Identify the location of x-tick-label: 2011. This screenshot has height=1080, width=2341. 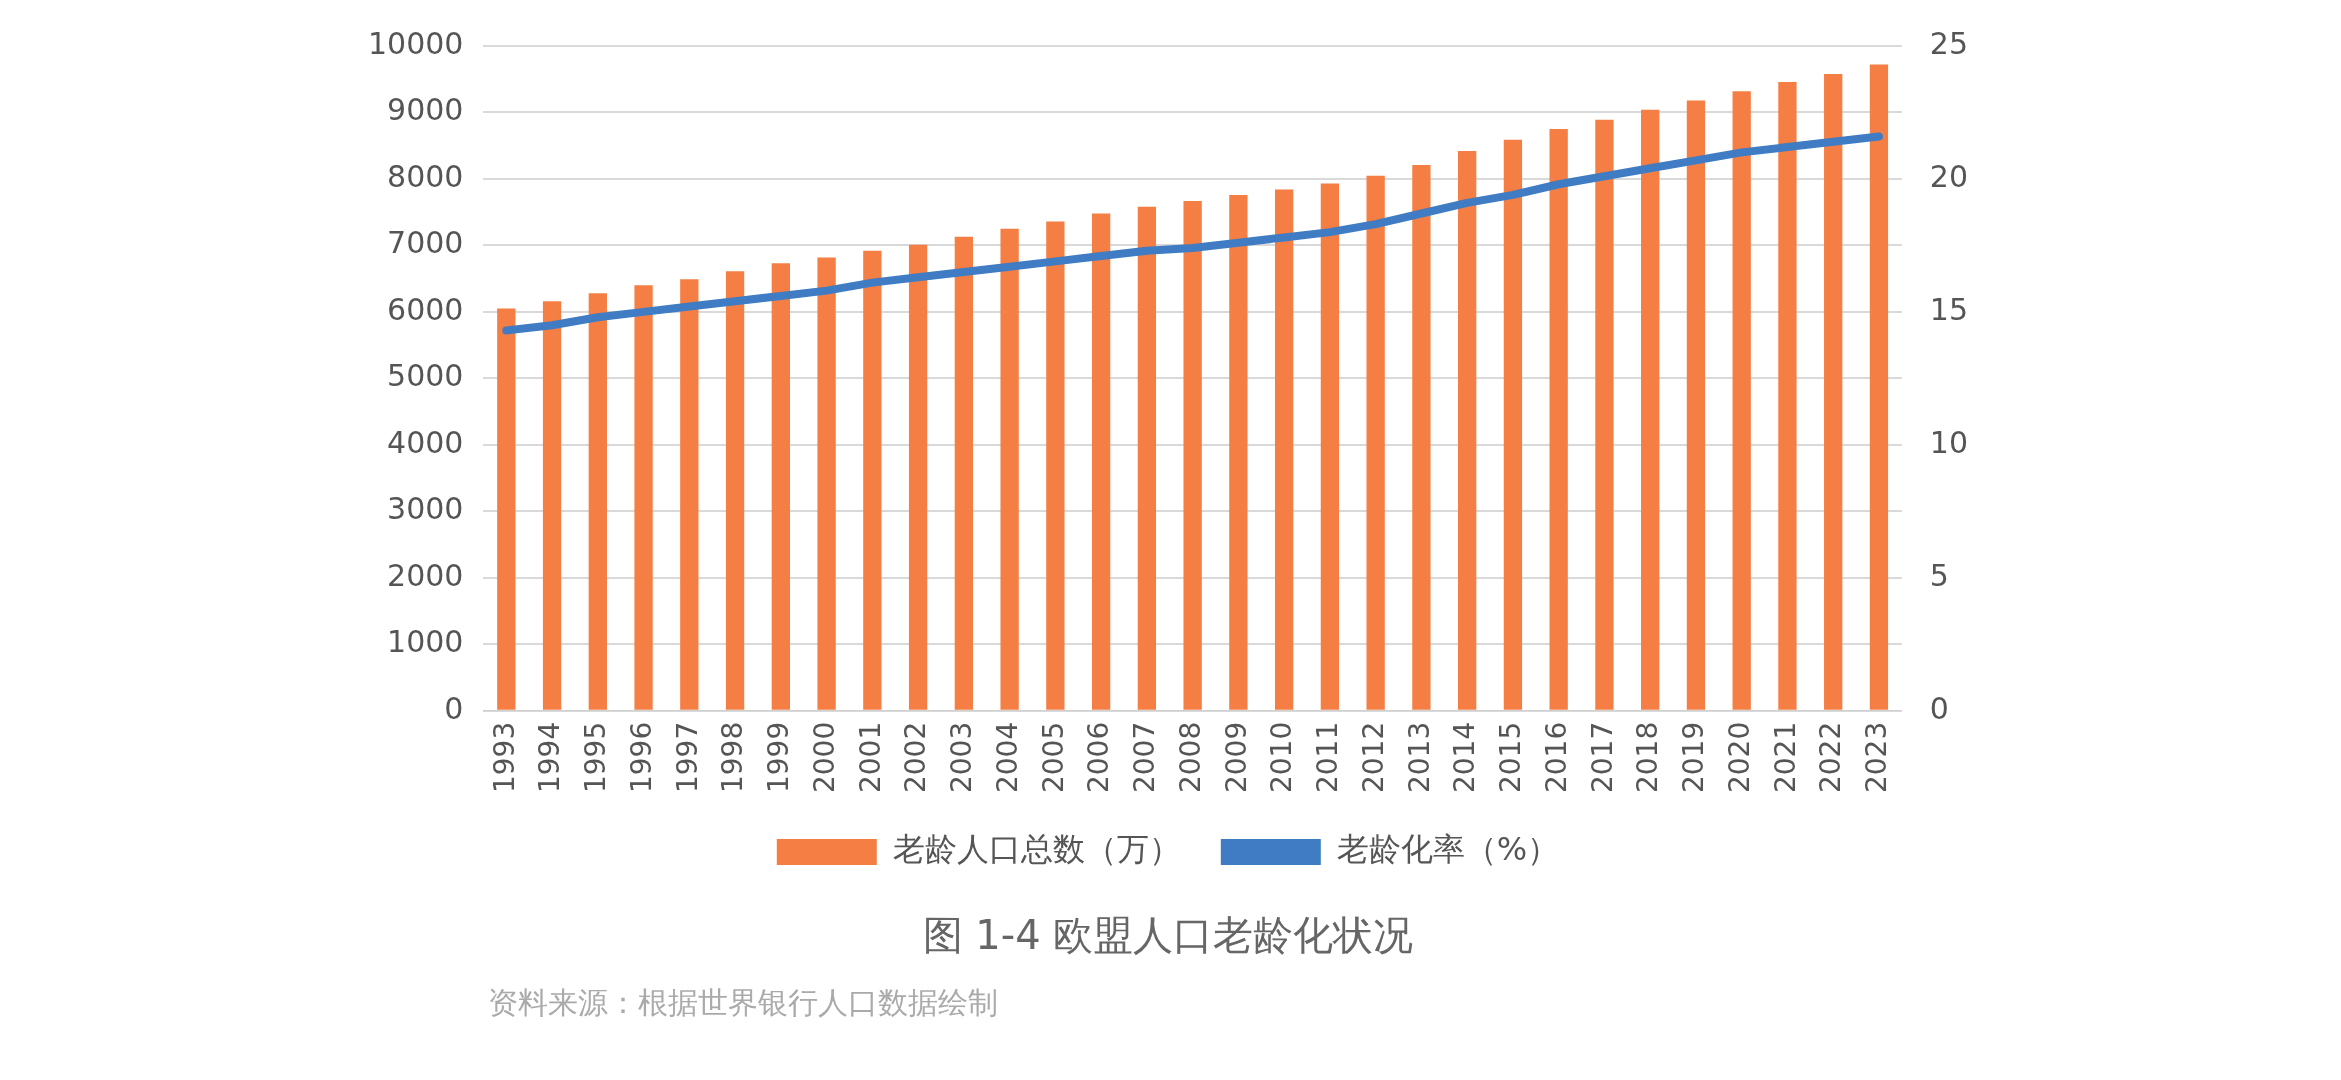
(1328, 757).